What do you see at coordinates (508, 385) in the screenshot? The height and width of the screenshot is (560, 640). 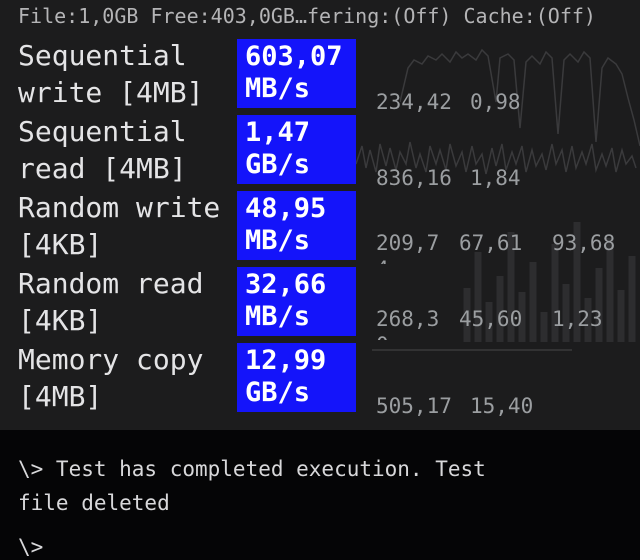 I see `stat-max: 15,40 Max,GB/s` at bounding box center [508, 385].